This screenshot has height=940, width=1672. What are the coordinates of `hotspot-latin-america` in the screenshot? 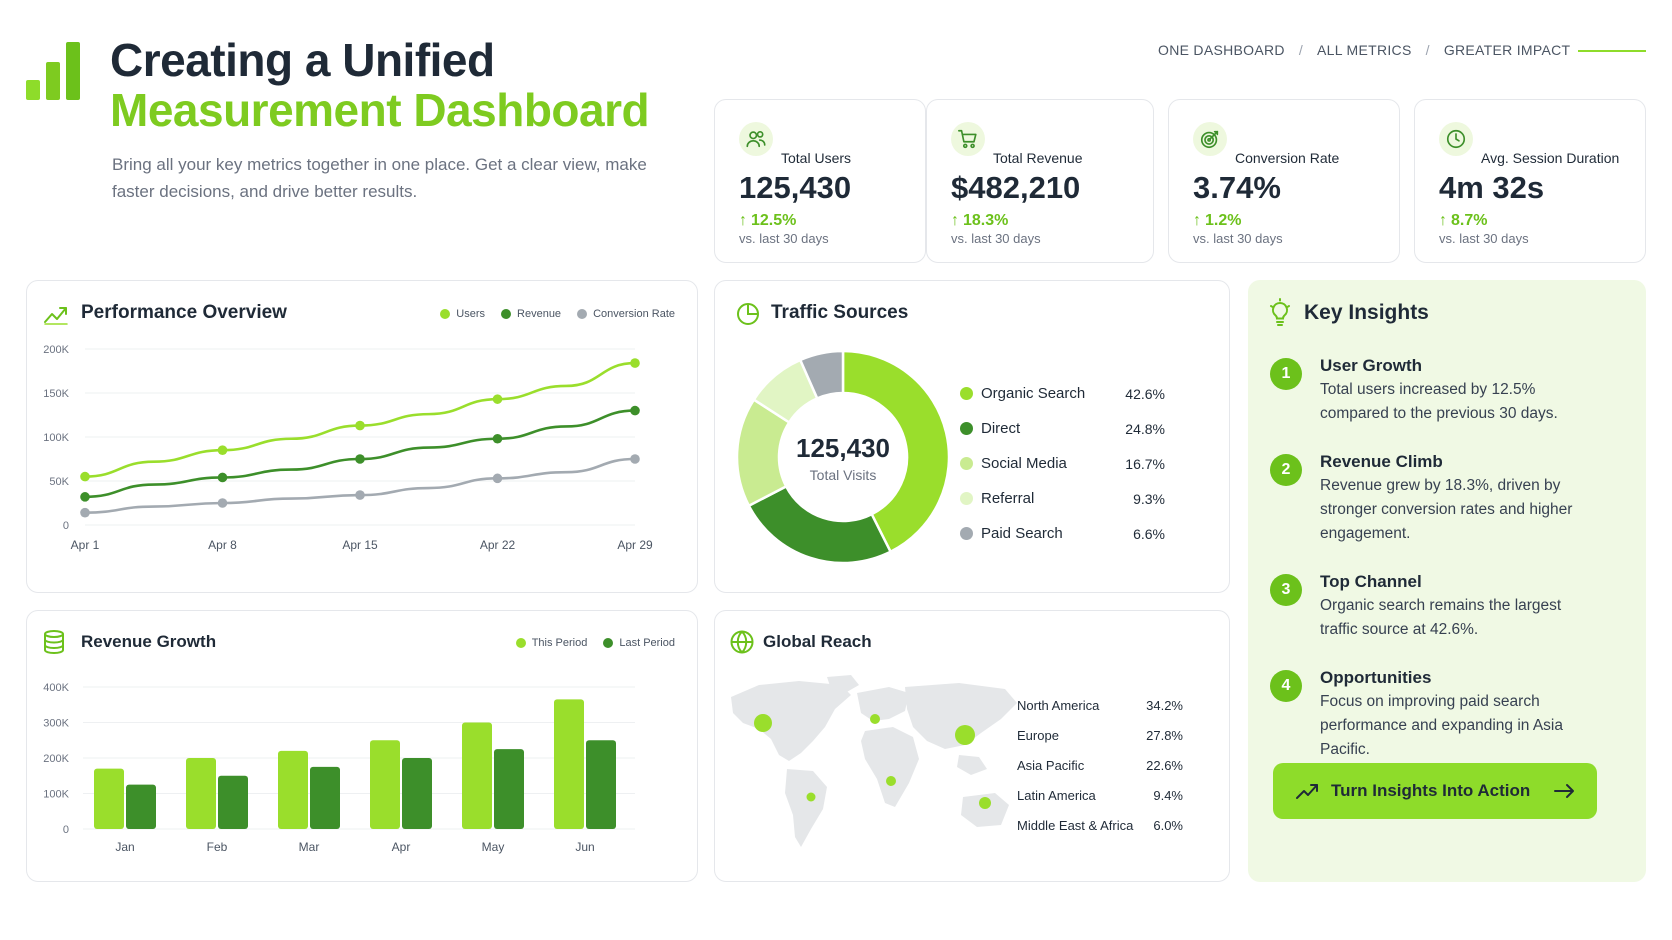 It's located at (811, 797).